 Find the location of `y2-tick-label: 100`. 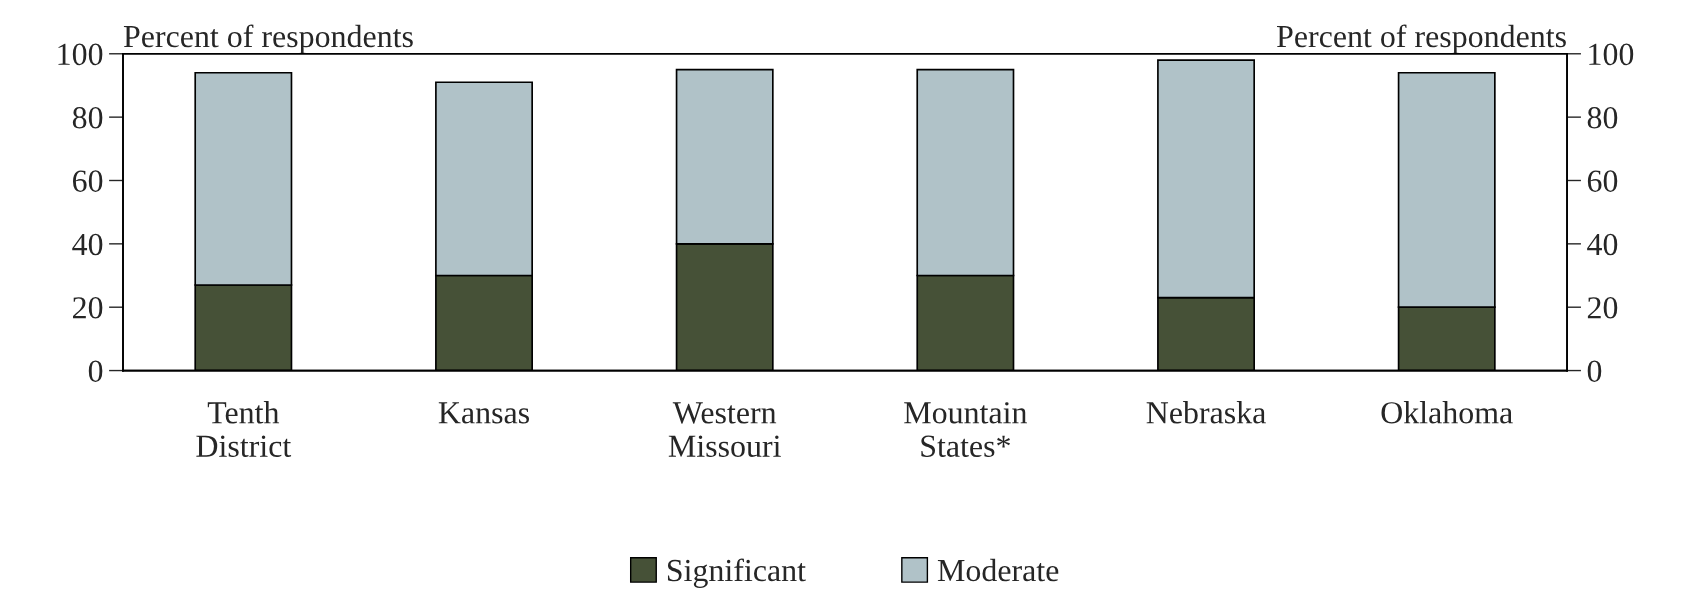

y2-tick-label: 100 is located at coordinates (1611, 54).